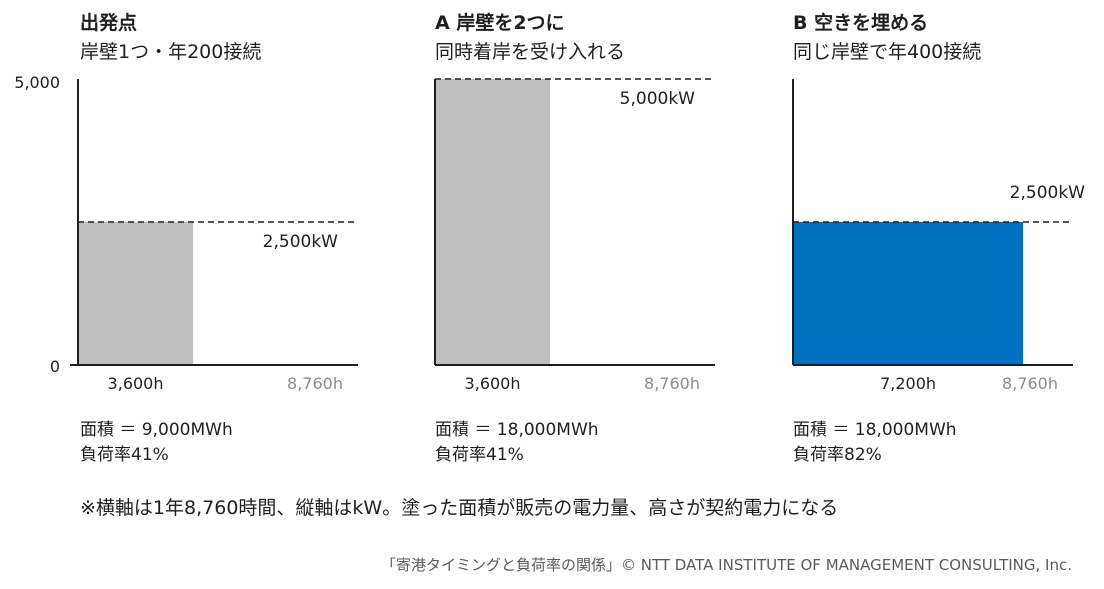 This screenshot has height=589, width=1104. I want to click on panel-1-title: 出発点, so click(108, 22).